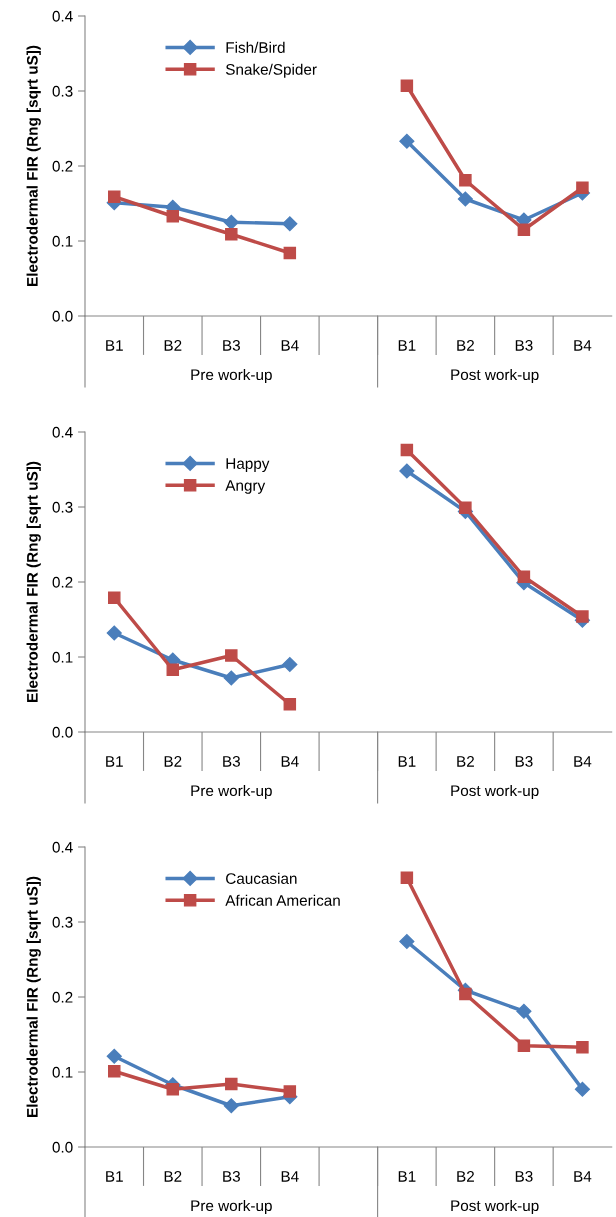 The width and height of the screenshot is (616, 1217). I want to click on legend-label: Happy, so click(248, 465).